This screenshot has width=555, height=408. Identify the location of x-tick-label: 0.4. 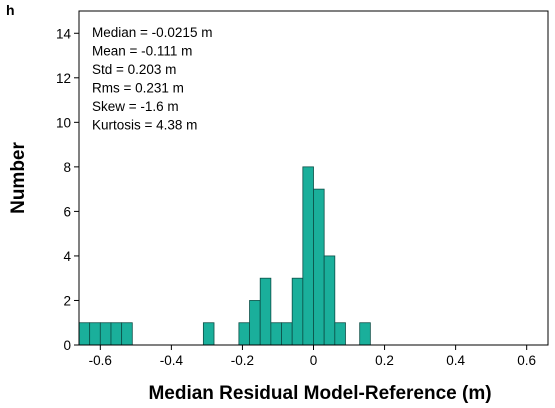
(455, 360).